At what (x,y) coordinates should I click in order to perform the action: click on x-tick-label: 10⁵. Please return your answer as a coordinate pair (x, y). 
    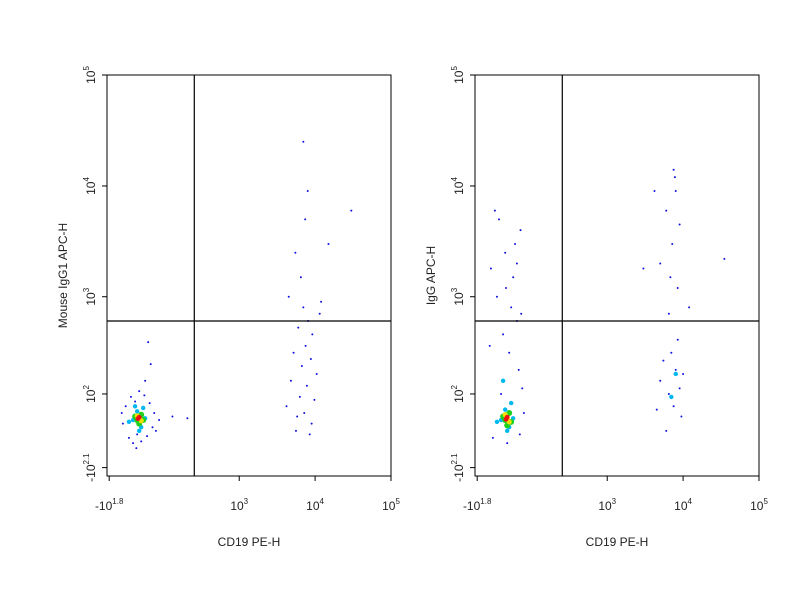
    Looking at the image, I should click on (759, 505).